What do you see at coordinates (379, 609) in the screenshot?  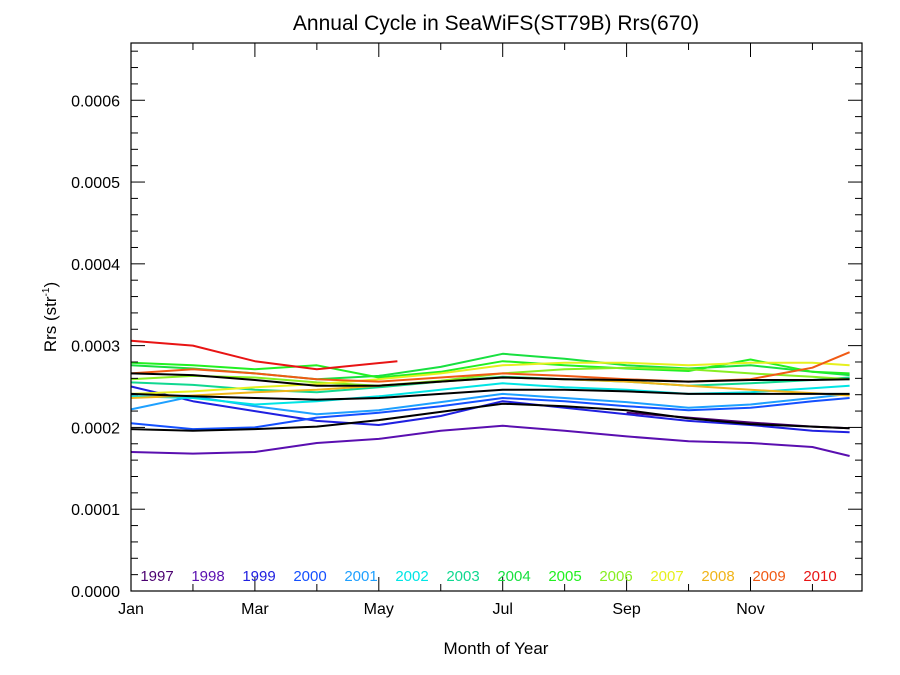 I see `x-tick-label: May` at bounding box center [379, 609].